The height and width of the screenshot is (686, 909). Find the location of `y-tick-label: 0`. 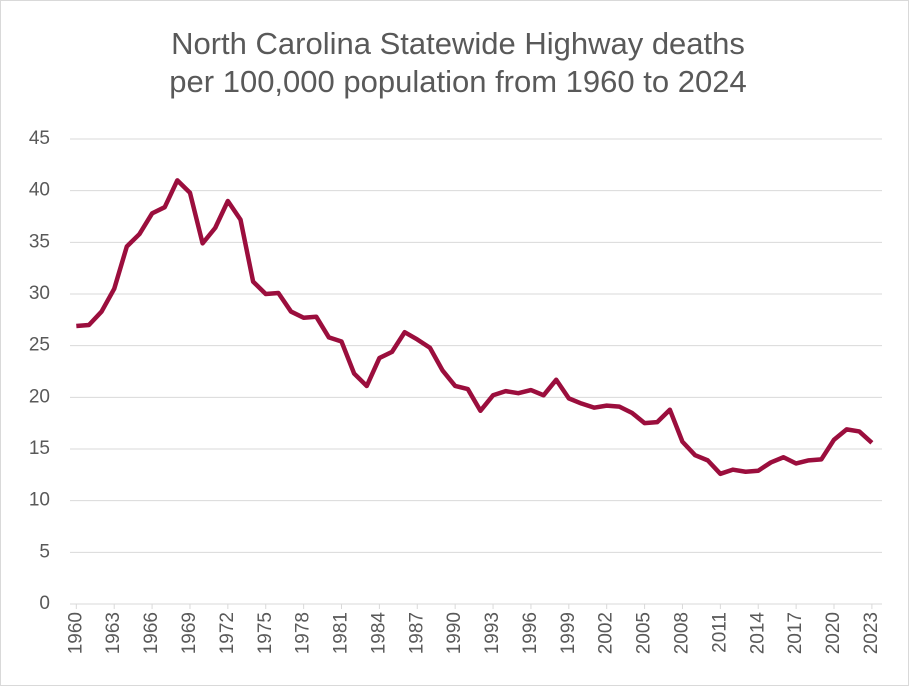

y-tick-label: 0 is located at coordinates (44, 603).